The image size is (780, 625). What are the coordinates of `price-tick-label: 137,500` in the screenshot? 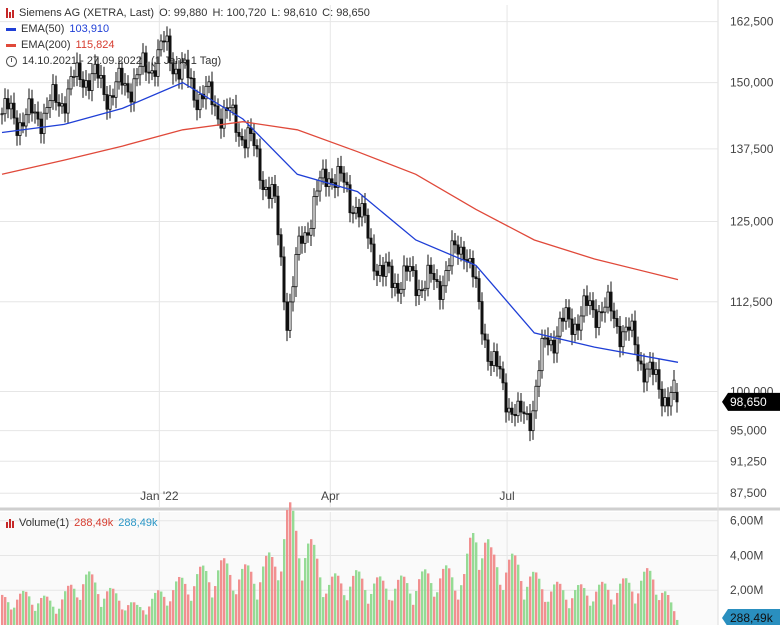 It's located at (752, 149).